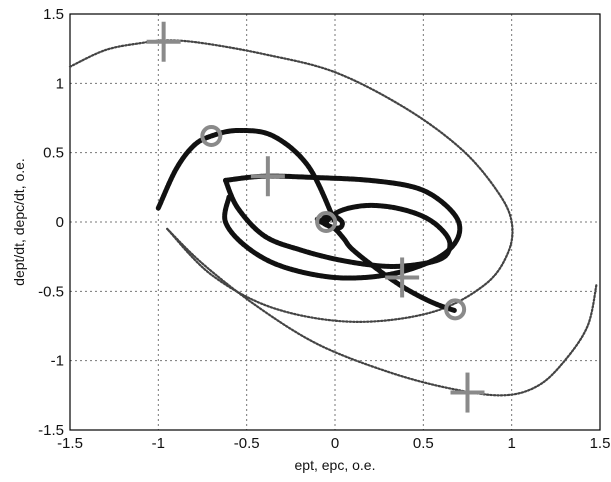 The height and width of the screenshot is (482, 611). Describe the element at coordinates (158, 443) in the screenshot. I see `x-tick-label: -1` at that location.